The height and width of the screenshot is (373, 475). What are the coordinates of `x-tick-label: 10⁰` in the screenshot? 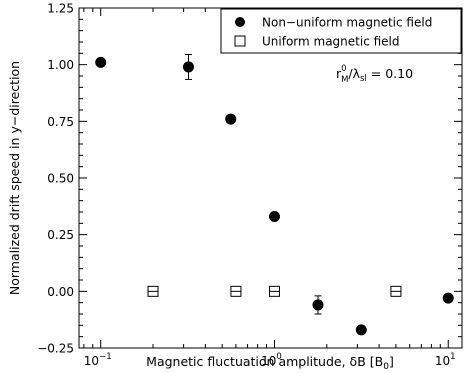 It's located at (271, 360).